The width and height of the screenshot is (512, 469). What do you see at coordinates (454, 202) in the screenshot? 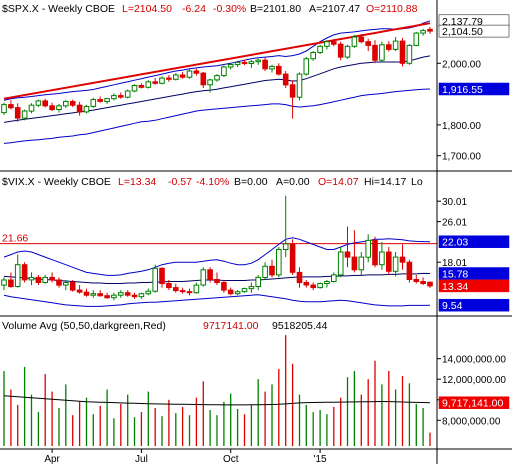
I see `y-tick-label: 30.01` at bounding box center [454, 202].